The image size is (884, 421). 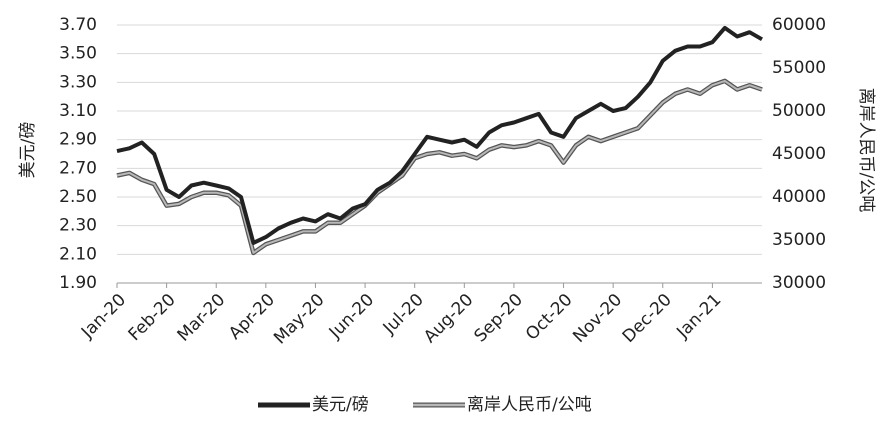 I want to click on x-tick-label: Mar-20, so click(x=202, y=318).